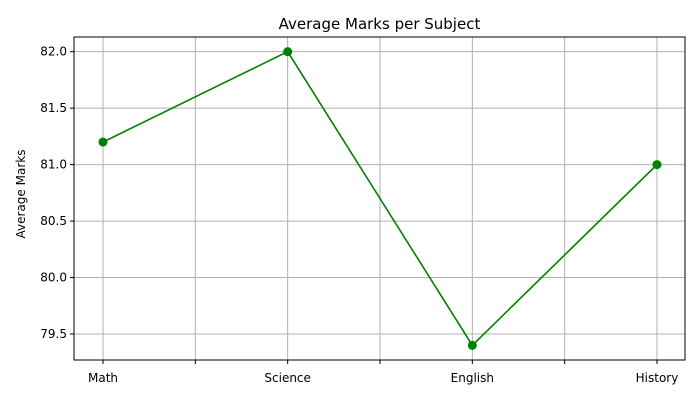 This screenshot has height=404, width=700. What do you see at coordinates (103, 142) in the screenshot?
I see `data-point-math` at bounding box center [103, 142].